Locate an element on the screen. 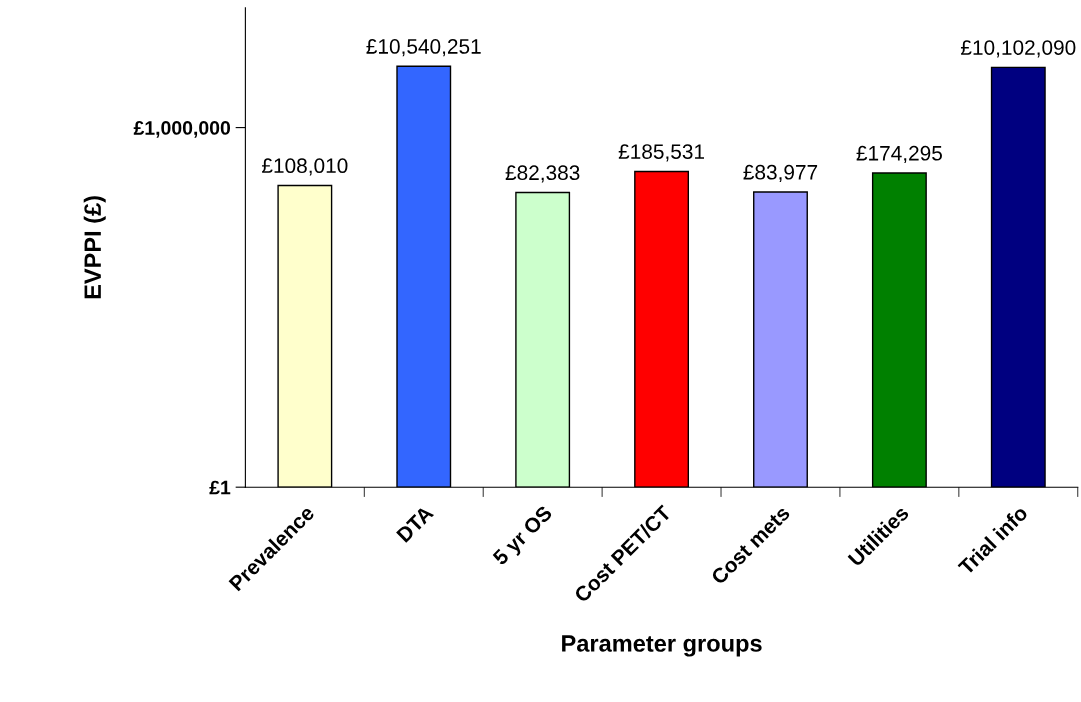 The height and width of the screenshot is (702, 1081). x-tick-label: 5 yr OS is located at coordinates (523, 536).